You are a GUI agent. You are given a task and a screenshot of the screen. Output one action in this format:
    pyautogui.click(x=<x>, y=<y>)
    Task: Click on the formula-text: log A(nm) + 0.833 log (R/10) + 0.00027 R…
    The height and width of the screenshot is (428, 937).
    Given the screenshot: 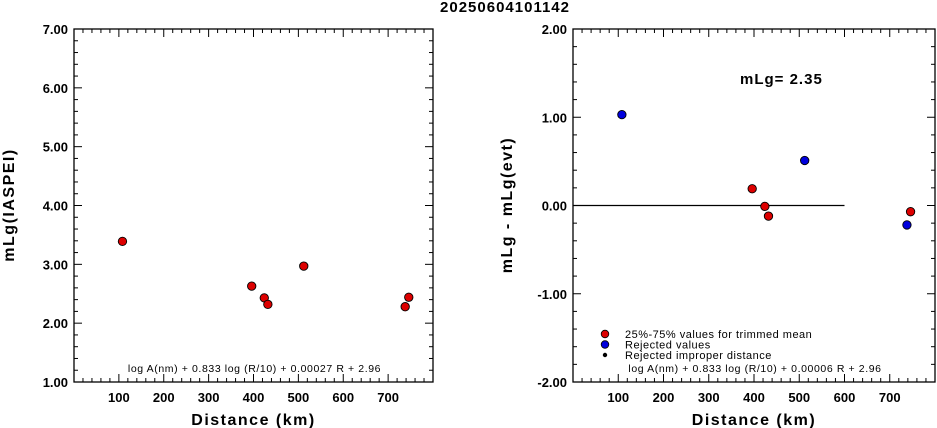 What is the action you would take?
    pyautogui.click(x=254, y=369)
    